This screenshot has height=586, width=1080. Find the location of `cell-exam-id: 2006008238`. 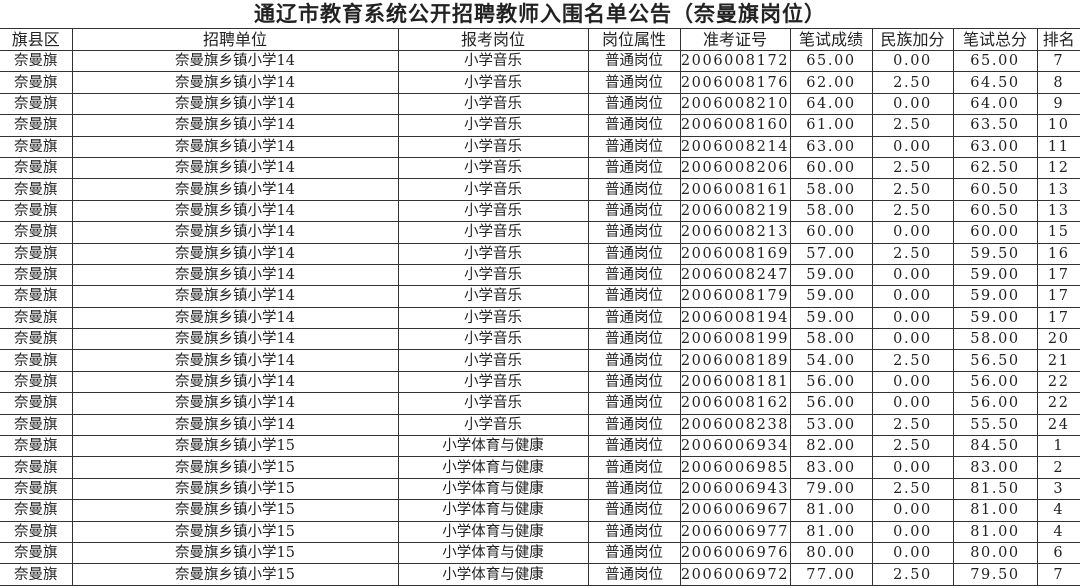

cell-exam-id: 2006008238 is located at coordinates (735, 425).